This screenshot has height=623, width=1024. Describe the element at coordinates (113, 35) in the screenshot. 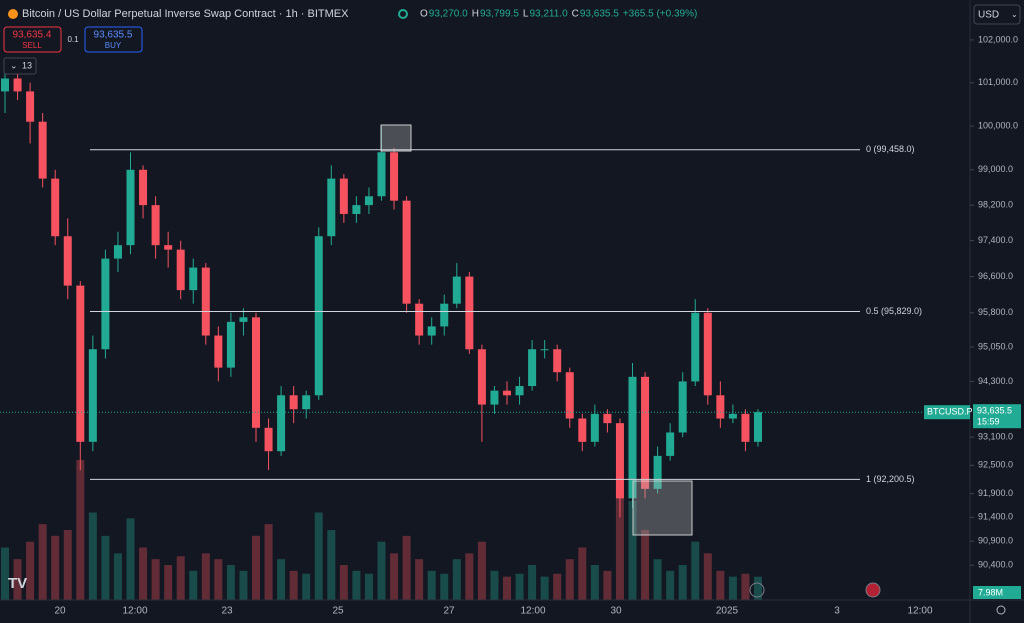

I see `buy-price: 93,635.5` at that location.